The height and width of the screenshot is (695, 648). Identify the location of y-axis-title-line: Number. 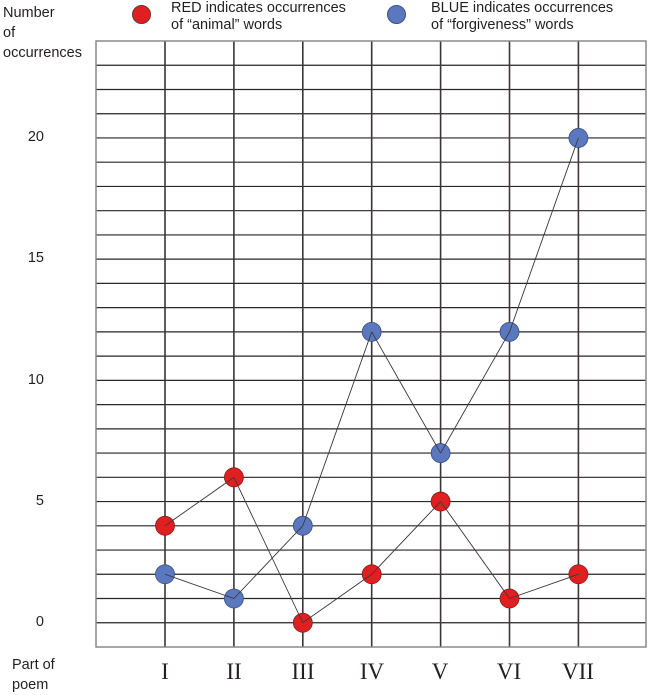
(29, 13).